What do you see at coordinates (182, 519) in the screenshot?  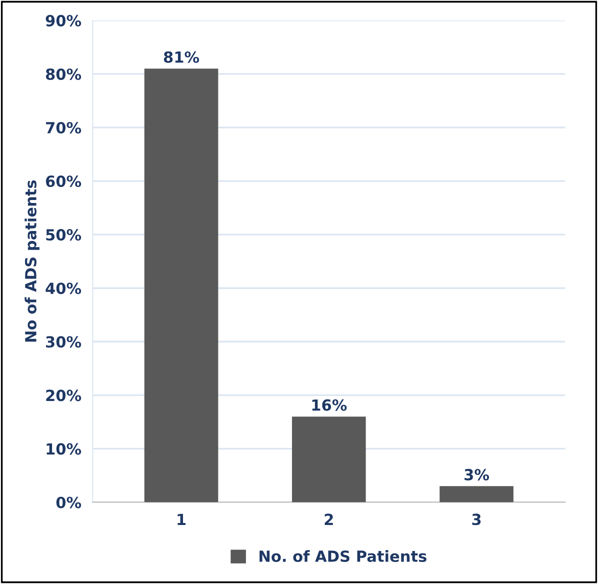 I see `x-tick-label: 1` at bounding box center [182, 519].